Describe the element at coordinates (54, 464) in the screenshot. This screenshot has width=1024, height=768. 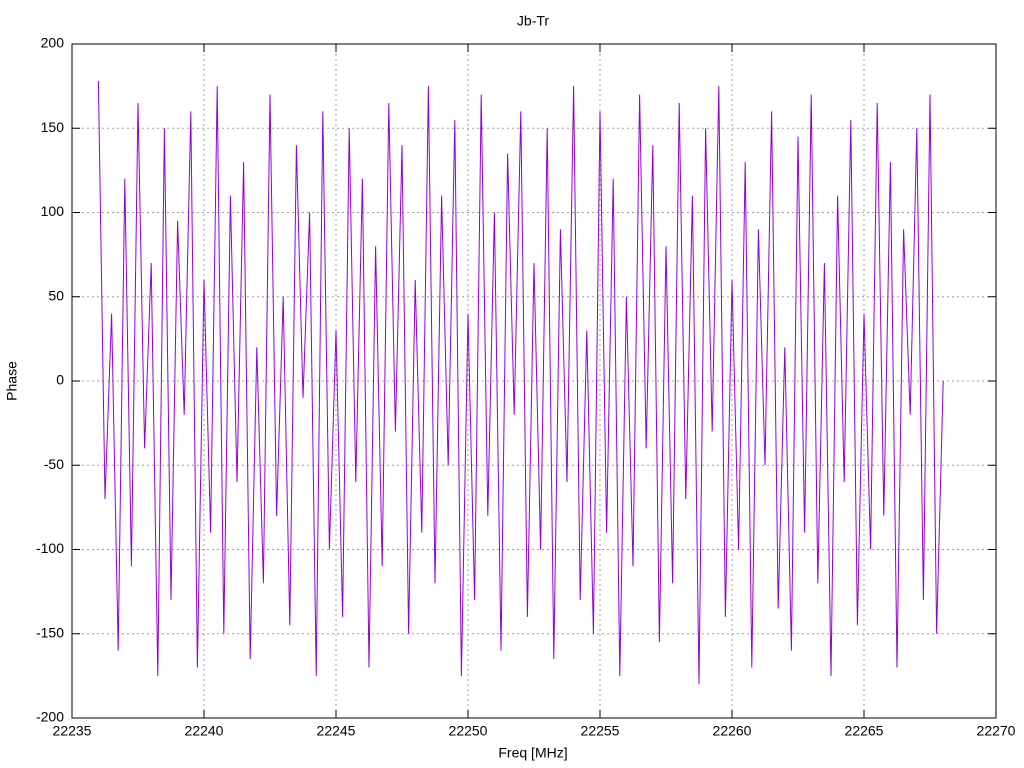
I see `y-tick-label: -50` at that location.